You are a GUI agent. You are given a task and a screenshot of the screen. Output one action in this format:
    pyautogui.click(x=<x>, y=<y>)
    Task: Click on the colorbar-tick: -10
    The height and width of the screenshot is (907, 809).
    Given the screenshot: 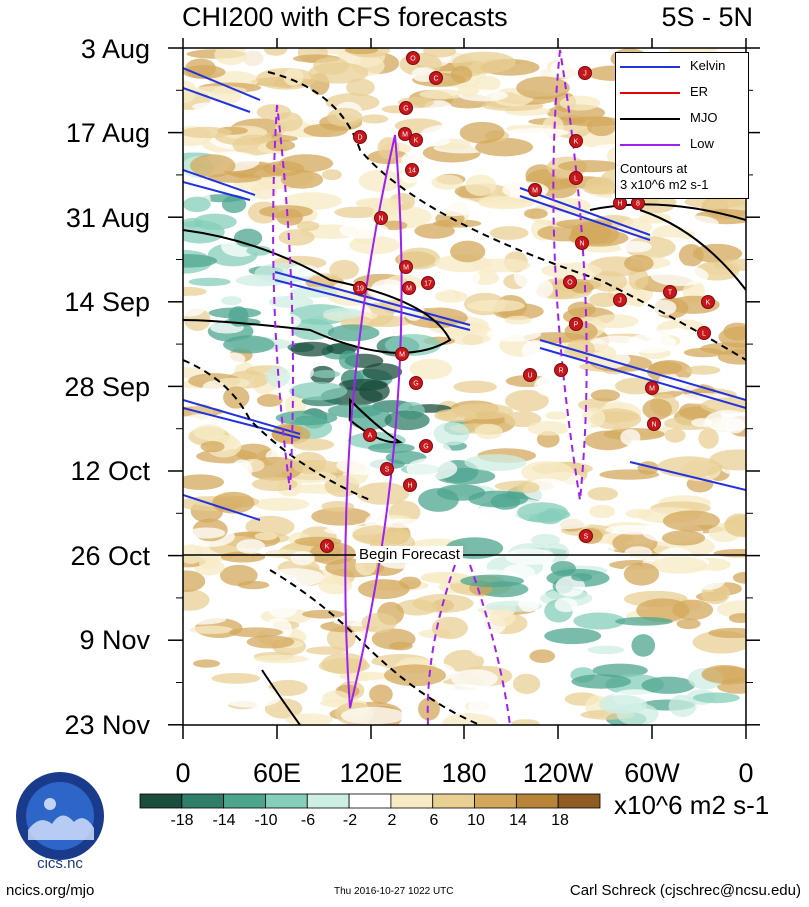 What is the action you would take?
    pyautogui.click(x=266, y=820)
    